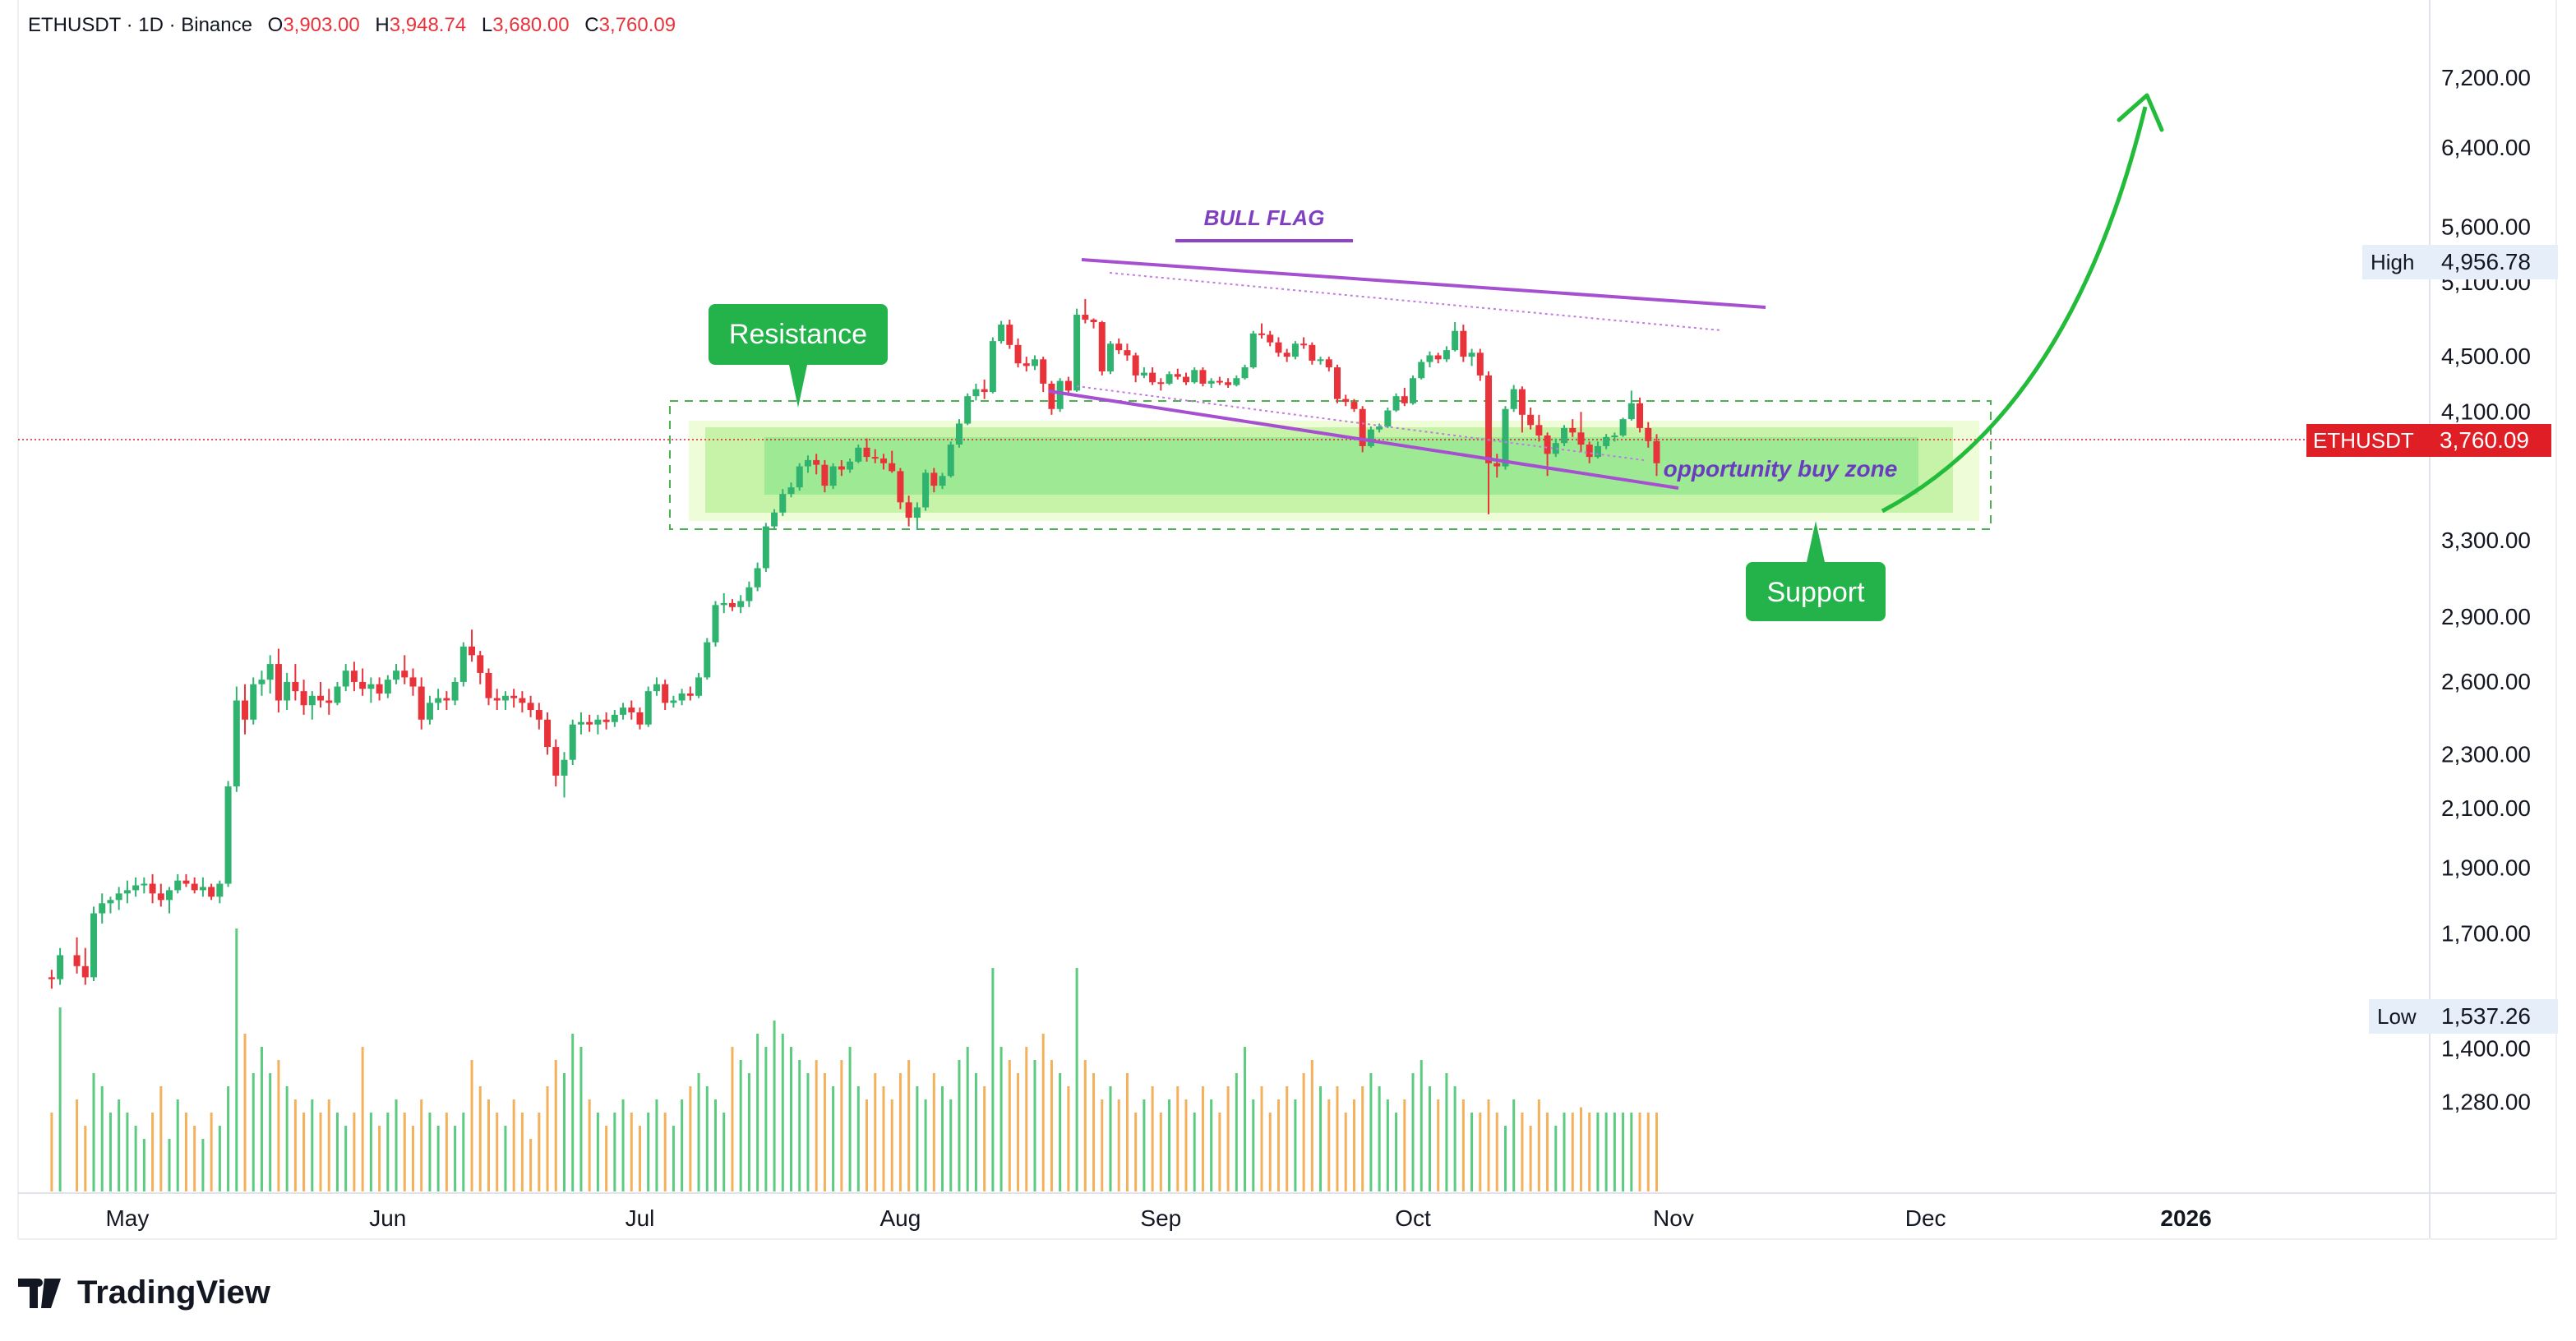 The width and height of the screenshot is (2576, 1341). I want to click on bull-flag-label: BULL FLAG, so click(1264, 217).